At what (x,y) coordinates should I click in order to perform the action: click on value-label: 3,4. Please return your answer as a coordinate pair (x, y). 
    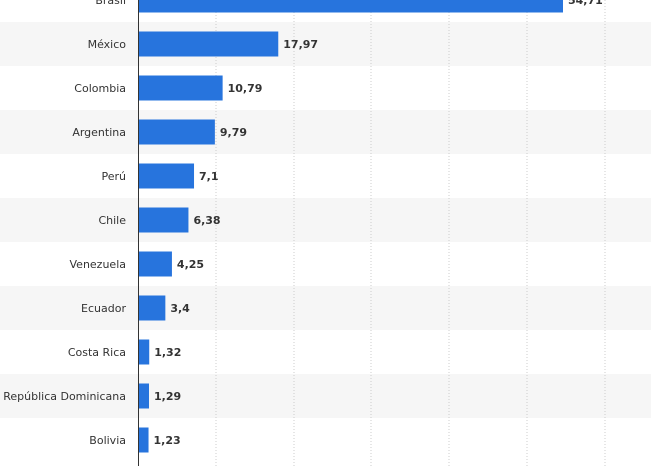
    Looking at the image, I should click on (180, 308).